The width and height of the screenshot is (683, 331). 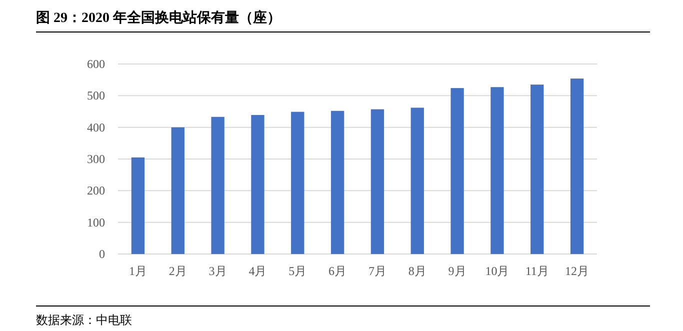 I want to click on y-tick-label: 100, so click(x=96, y=222).